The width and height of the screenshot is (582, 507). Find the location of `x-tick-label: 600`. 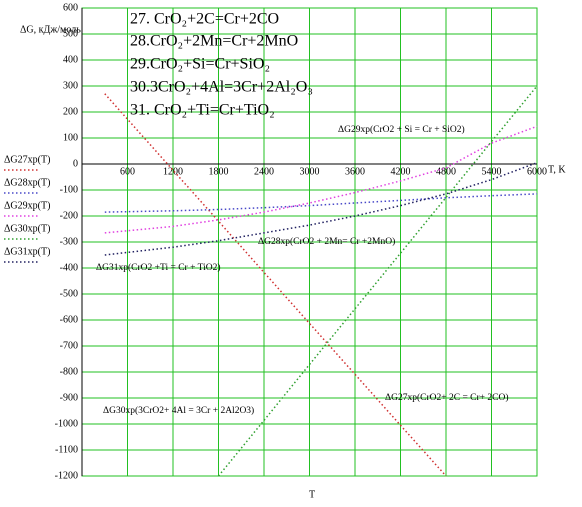

x-tick-label: 600 is located at coordinates (127, 171).